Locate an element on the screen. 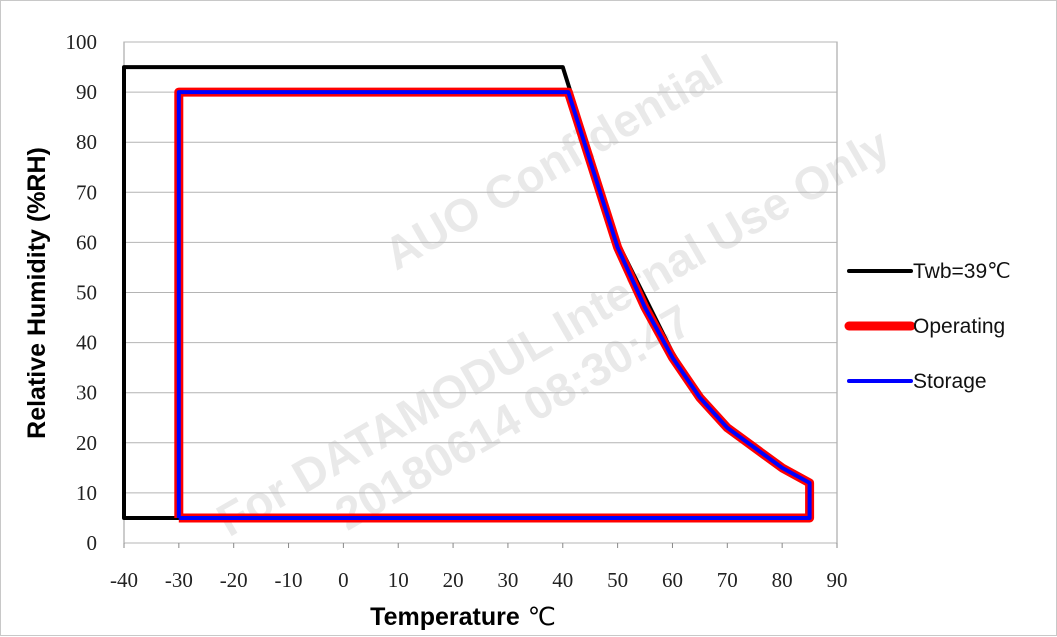 Image resolution: width=1057 pixels, height=637 pixels. y-tick-label: 70 is located at coordinates (86, 192).